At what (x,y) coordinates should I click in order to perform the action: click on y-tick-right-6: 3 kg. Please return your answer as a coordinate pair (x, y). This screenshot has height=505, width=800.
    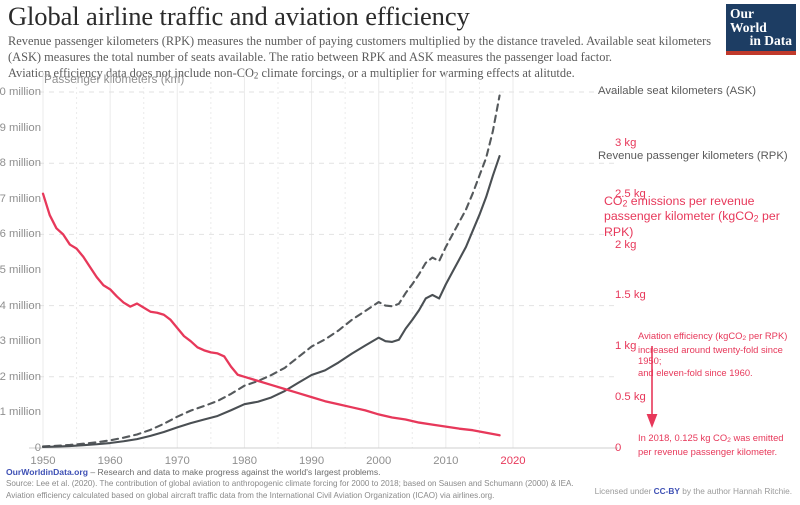
    Looking at the image, I should click on (626, 142).